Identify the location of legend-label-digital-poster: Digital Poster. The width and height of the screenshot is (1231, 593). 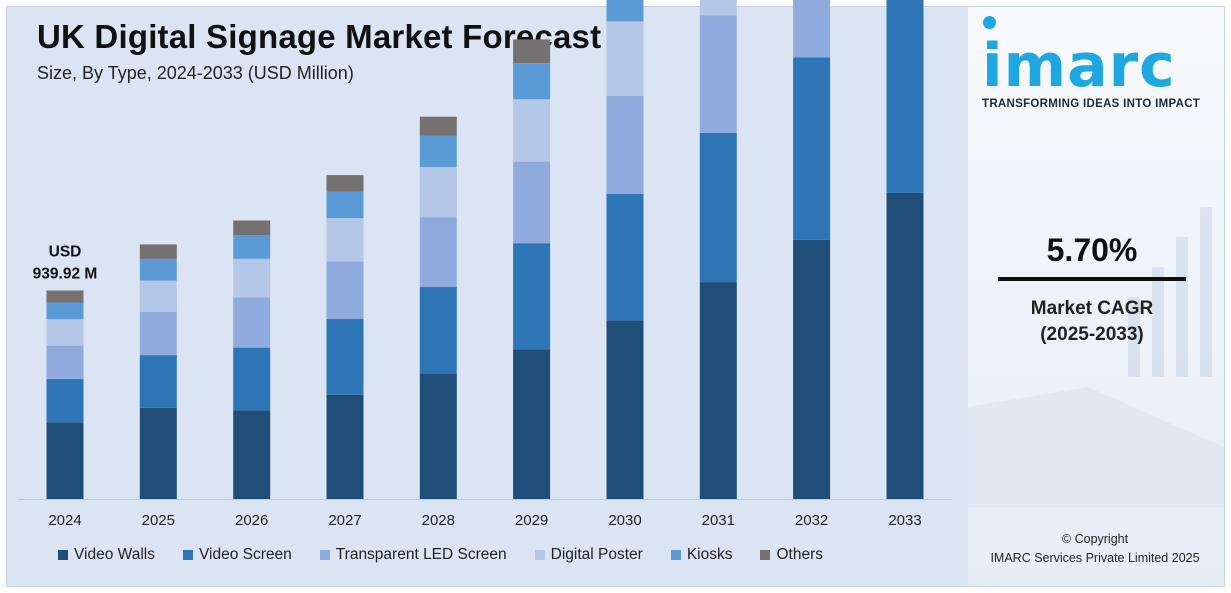
(596, 554).